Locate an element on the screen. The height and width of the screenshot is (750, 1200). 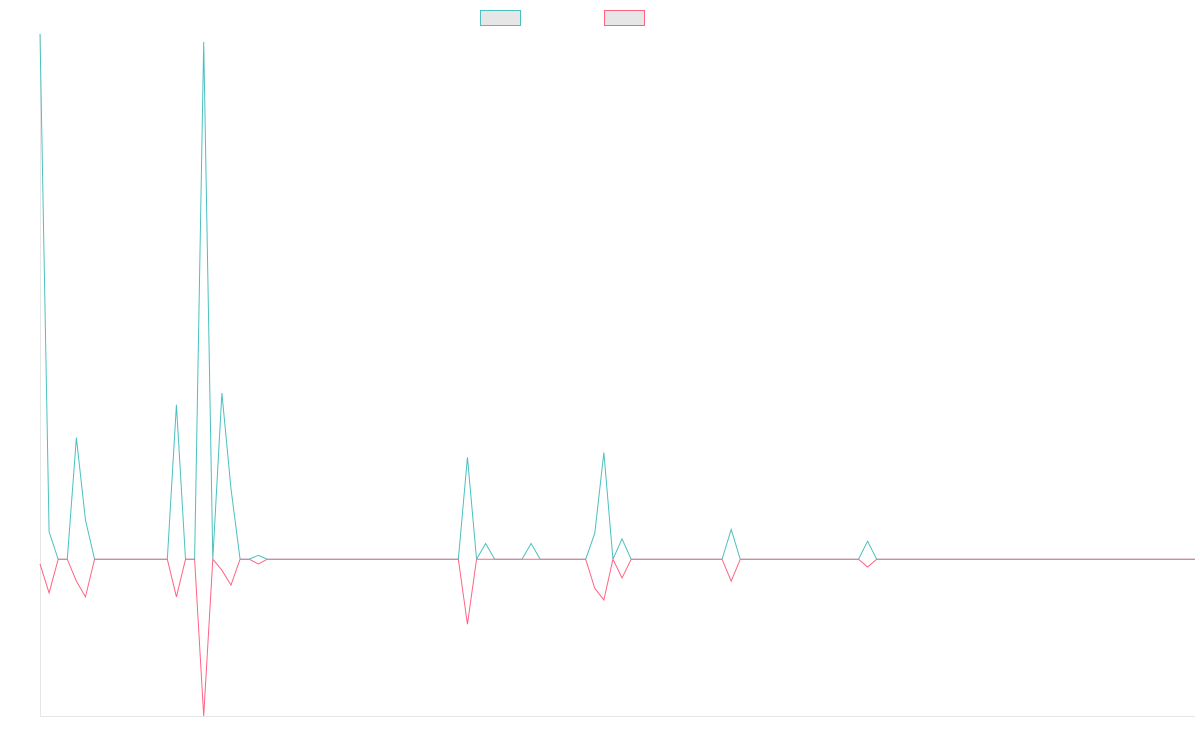
legend is located at coordinates (562, 18).